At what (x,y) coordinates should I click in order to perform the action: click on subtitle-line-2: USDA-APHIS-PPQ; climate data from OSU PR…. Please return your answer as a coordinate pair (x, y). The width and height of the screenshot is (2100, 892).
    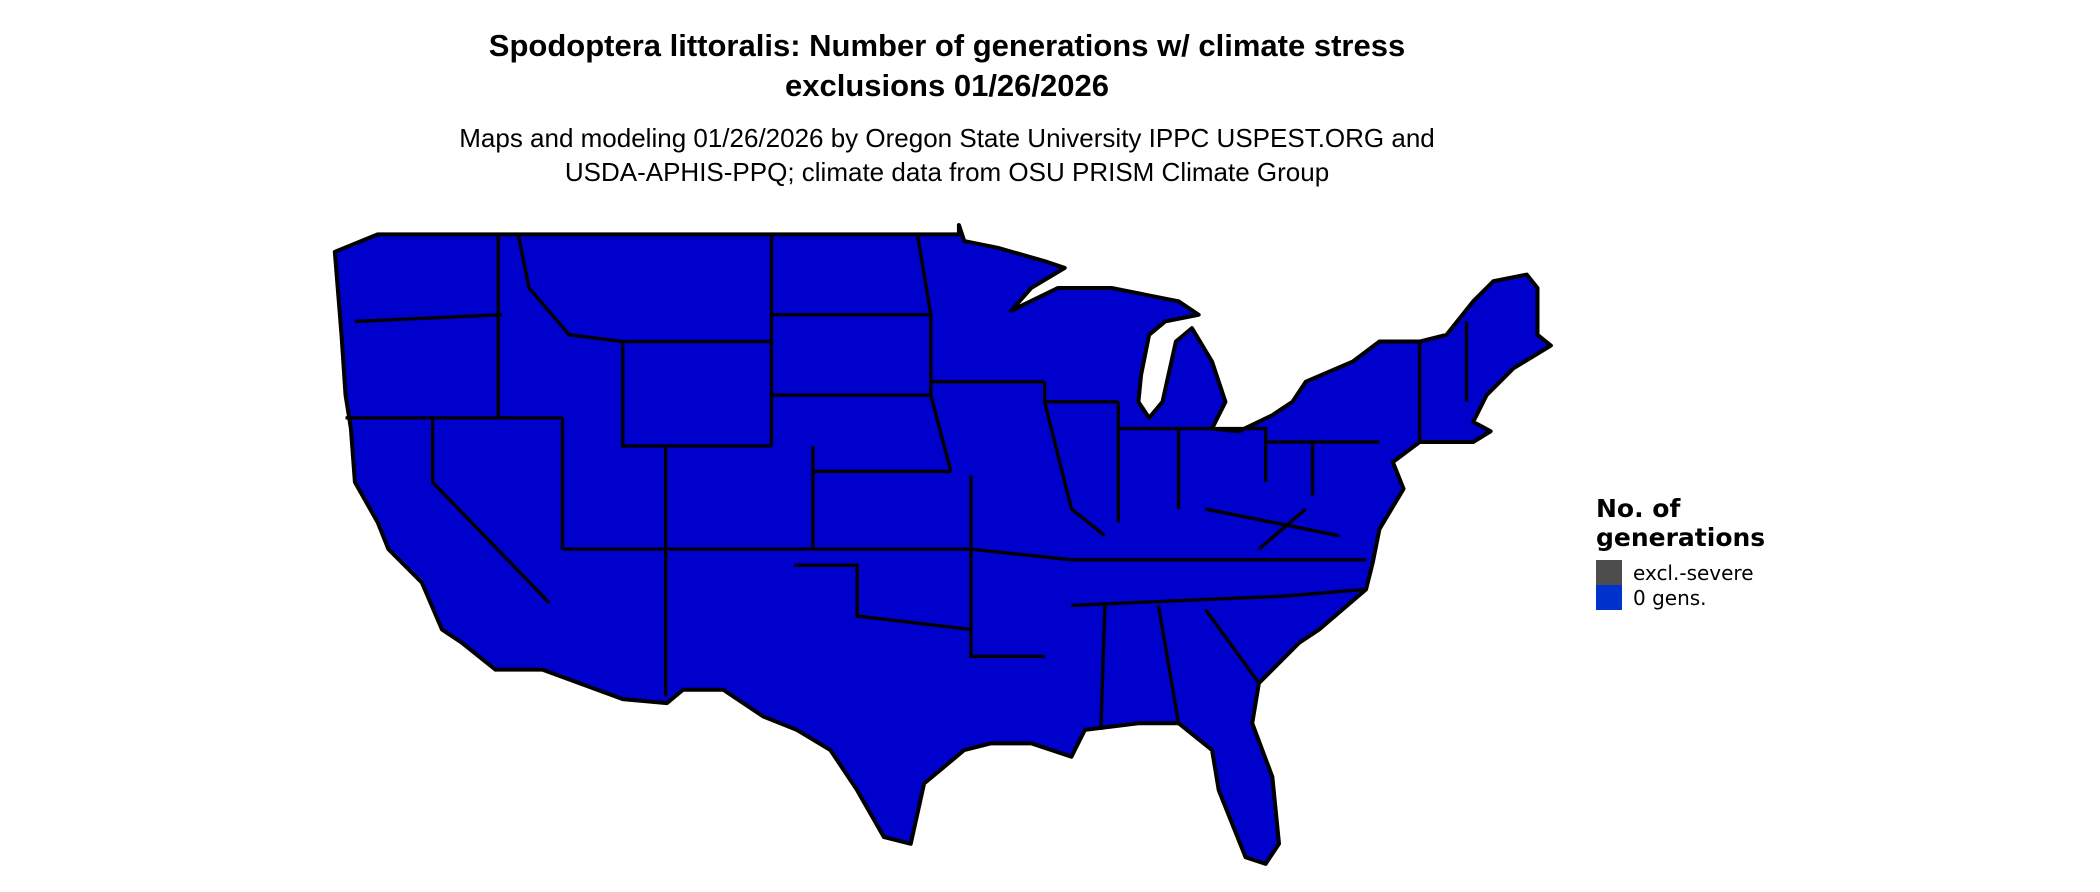
    Looking at the image, I should click on (947, 172).